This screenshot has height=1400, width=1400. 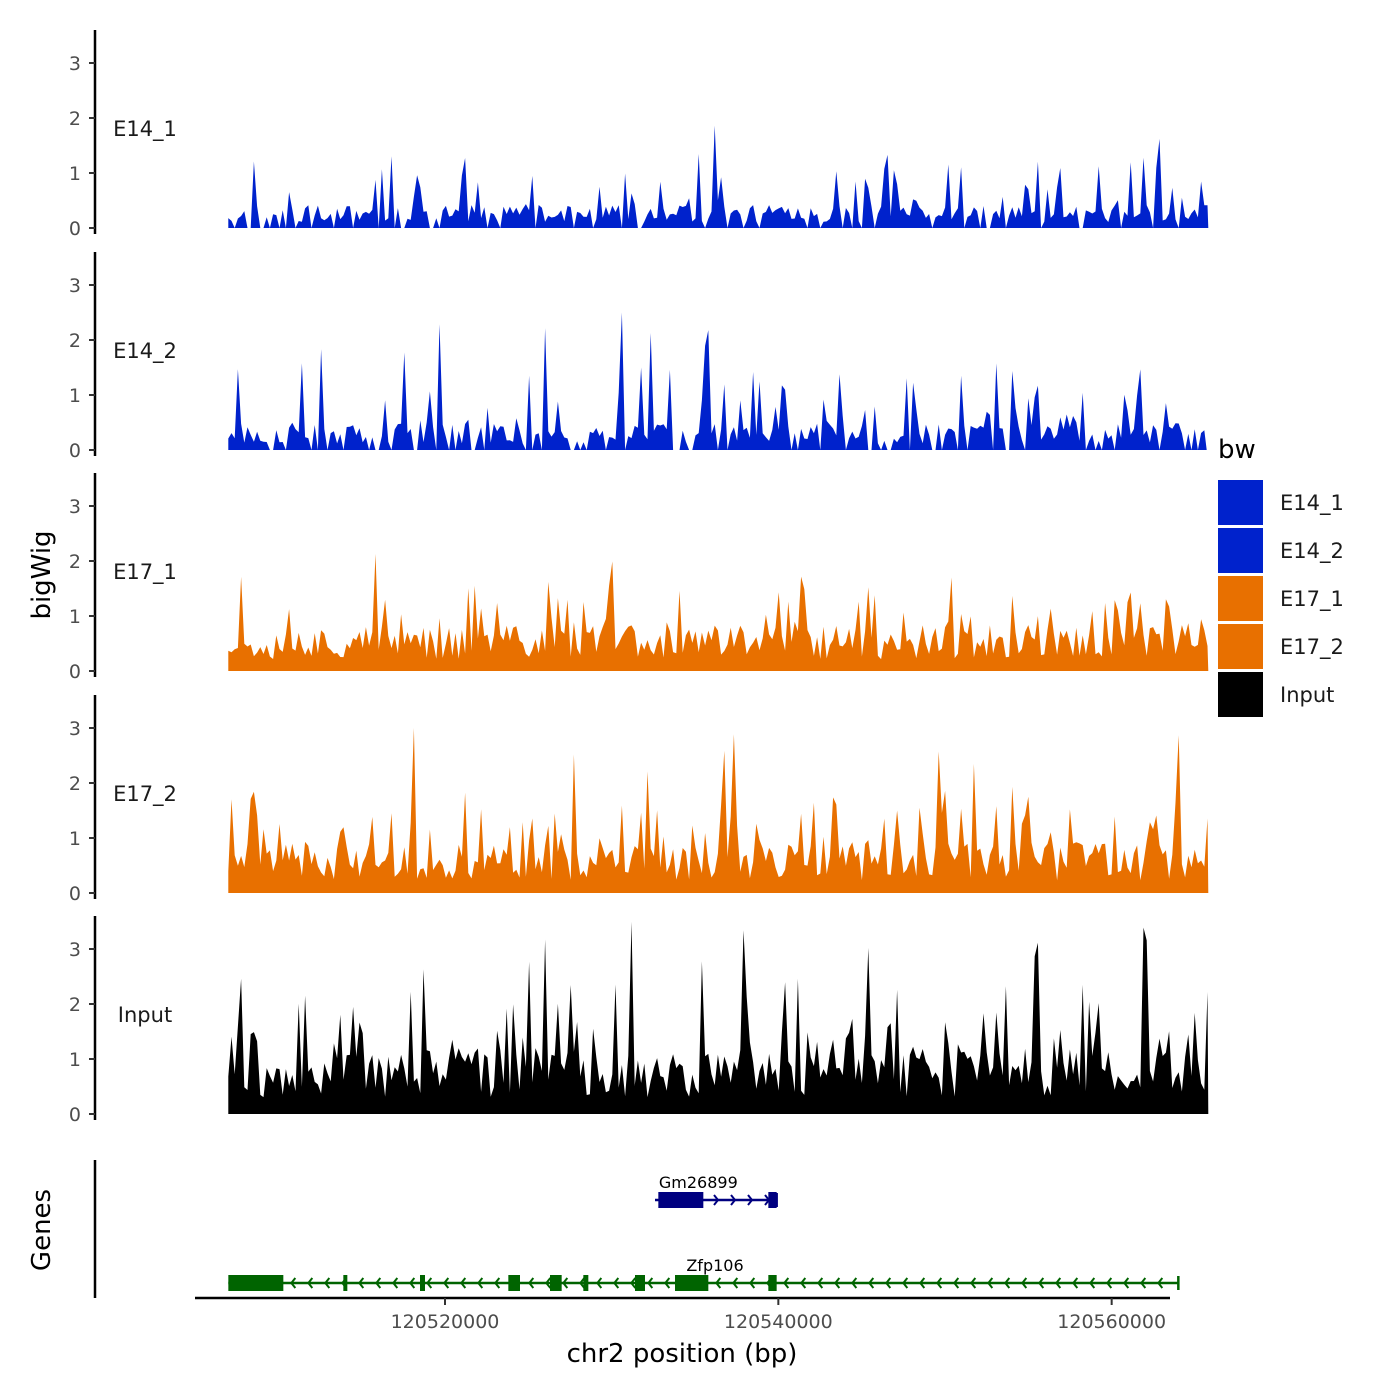 I want to click on legend-item-e17-2: E17_2, so click(x=1281, y=646).